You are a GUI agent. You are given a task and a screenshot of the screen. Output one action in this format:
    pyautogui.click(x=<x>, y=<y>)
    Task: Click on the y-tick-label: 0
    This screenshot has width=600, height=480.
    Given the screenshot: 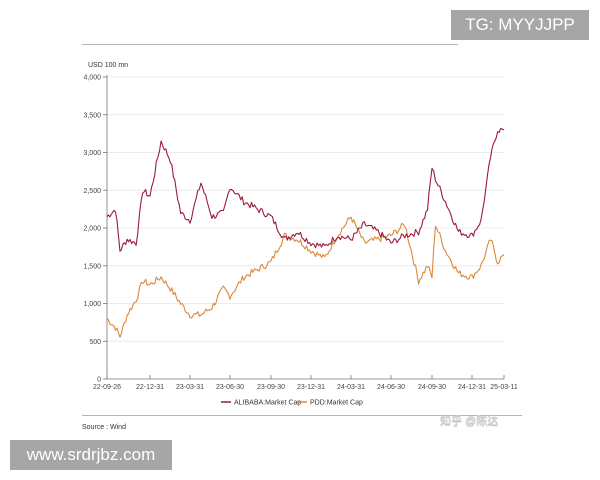 What is the action you would take?
    pyautogui.click(x=99, y=380)
    